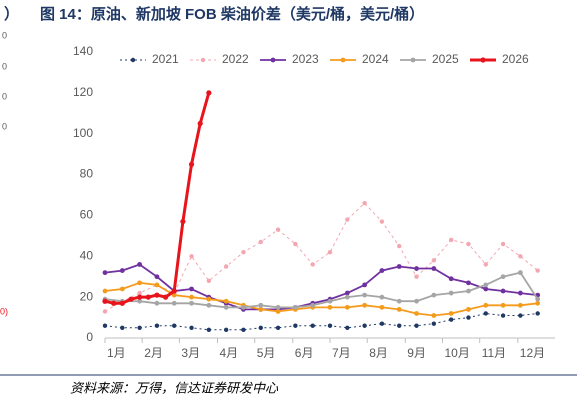 This screenshot has height=409, width=577. I want to click on y-tick-label: 120, so click(83, 92).